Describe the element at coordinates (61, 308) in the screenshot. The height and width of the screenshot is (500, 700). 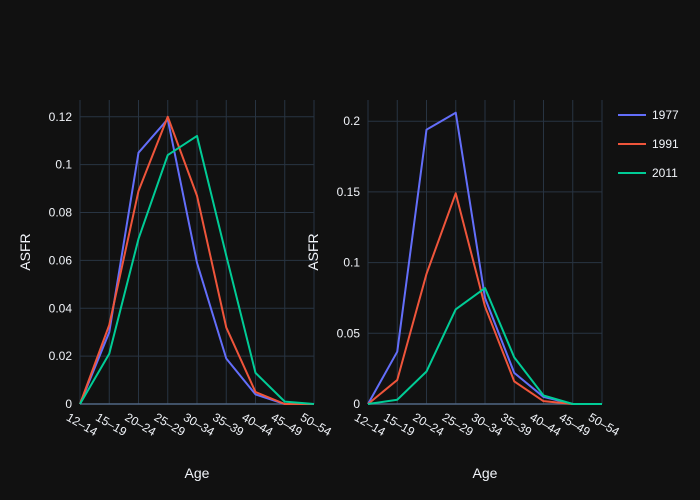
I see `y-tick-label: 0.04` at that location.